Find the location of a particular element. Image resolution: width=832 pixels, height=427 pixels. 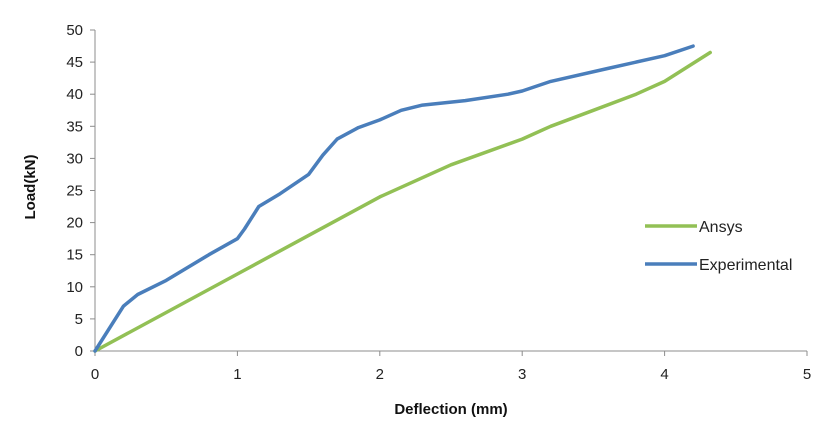

y-tick-label: 50 is located at coordinates (74, 30).